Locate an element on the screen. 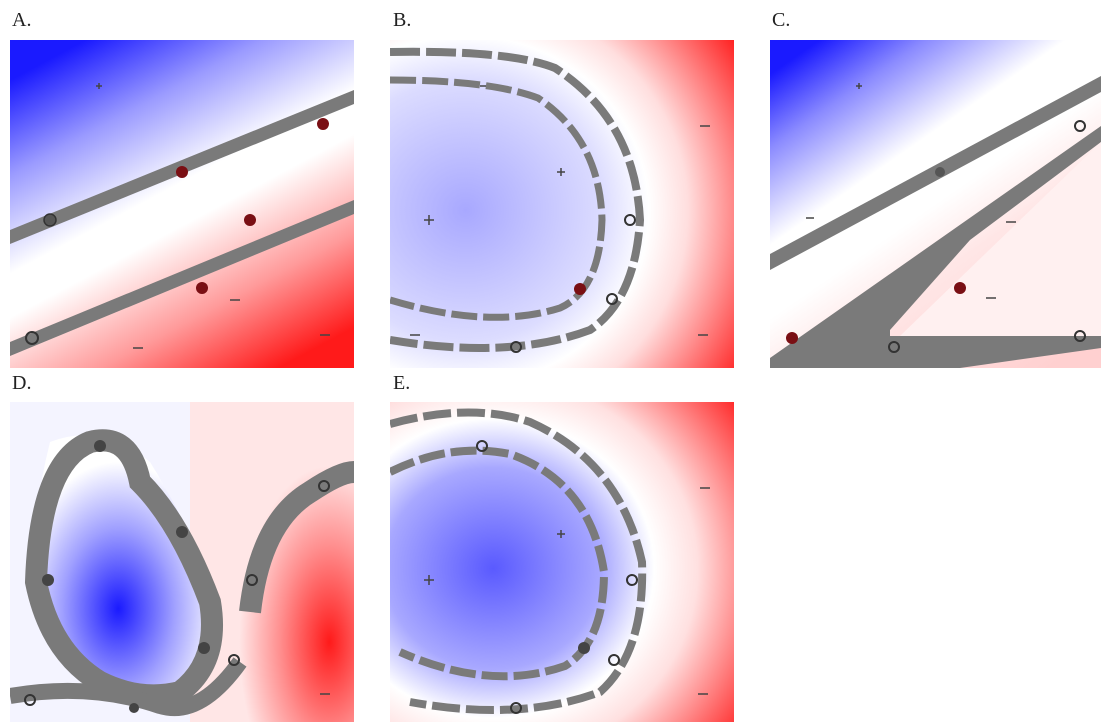  sample-markers-e is located at coordinates (567, 591).